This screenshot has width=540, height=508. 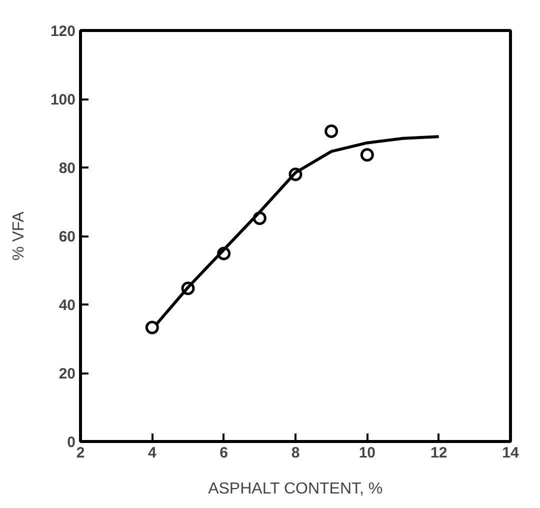 What do you see at coordinates (367, 453) in the screenshot?
I see `x-tick-label: 10` at bounding box center [367, 453].